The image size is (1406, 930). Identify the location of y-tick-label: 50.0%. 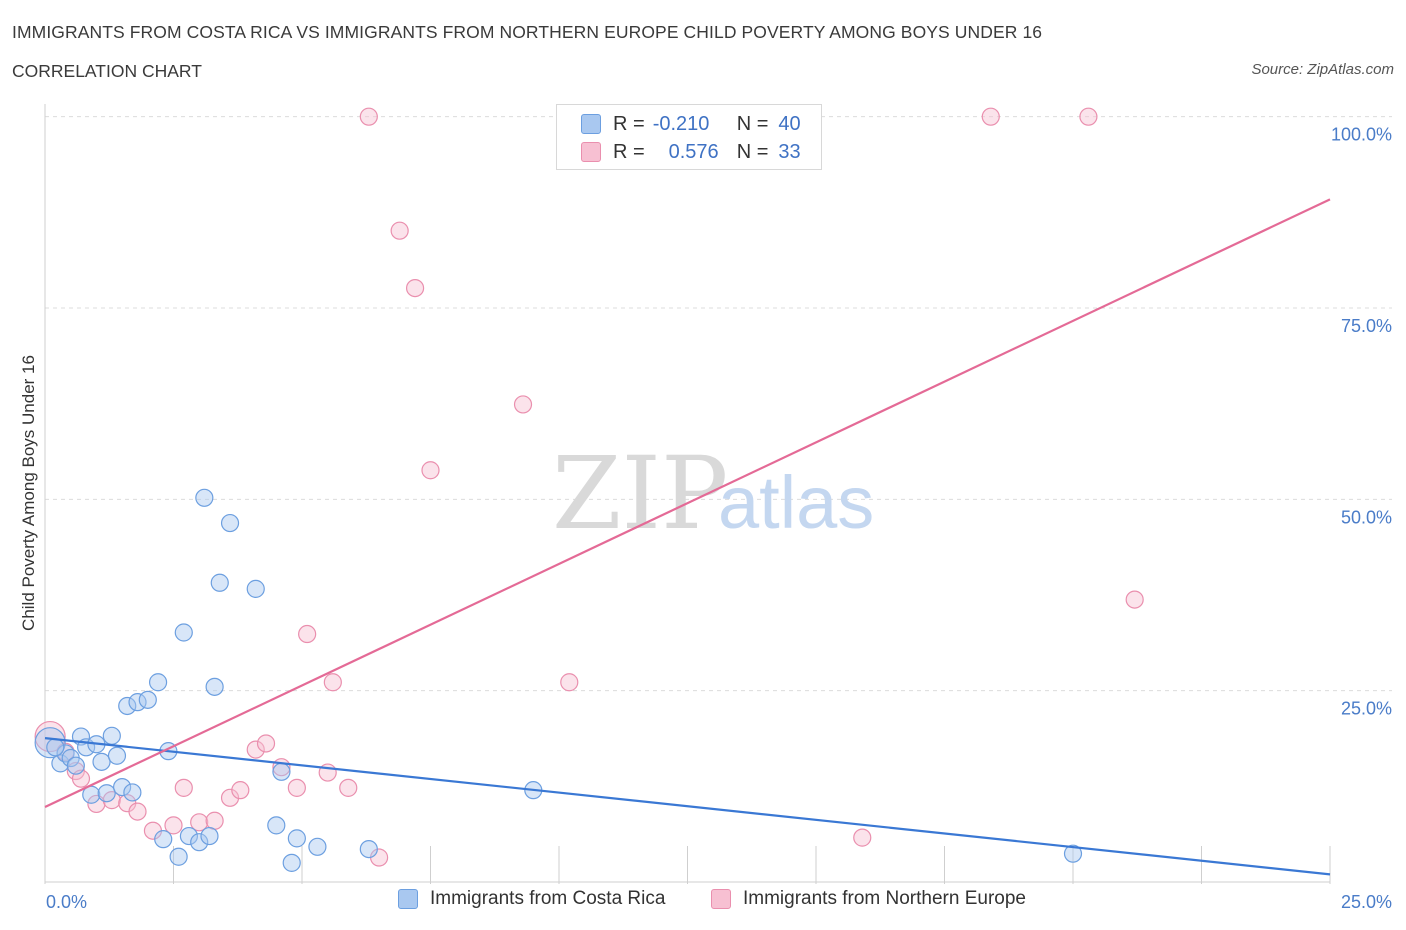
(1366, 517).